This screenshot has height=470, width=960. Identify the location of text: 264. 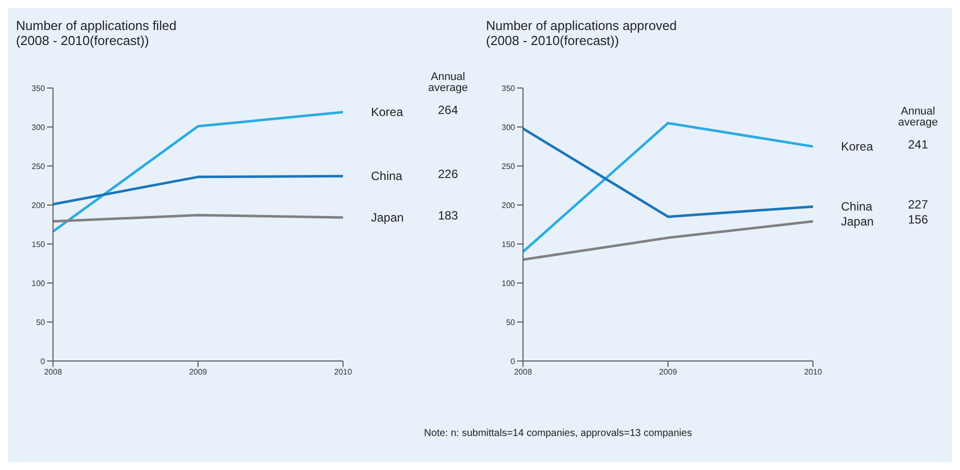
(448, 110).